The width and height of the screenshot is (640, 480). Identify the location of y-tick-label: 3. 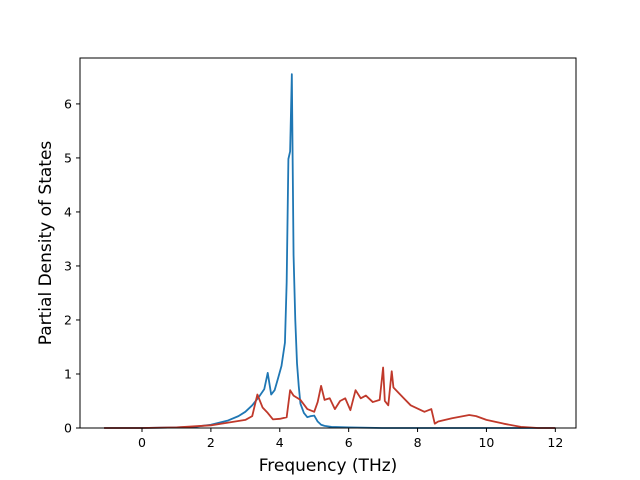
(68, 265).